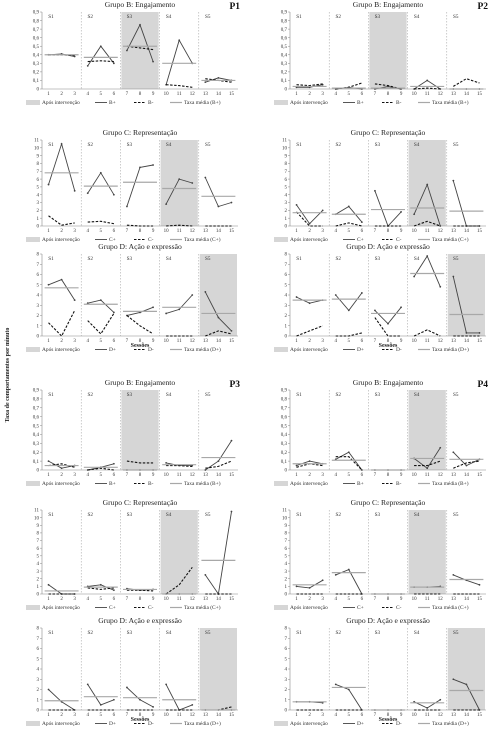 Image resolution: width=495 pixels, height=750 pixels. What do you see at coordinates (322, 94) in the screenshot?
I see `x-tick-label: 3` at bounding box center [322, 94].